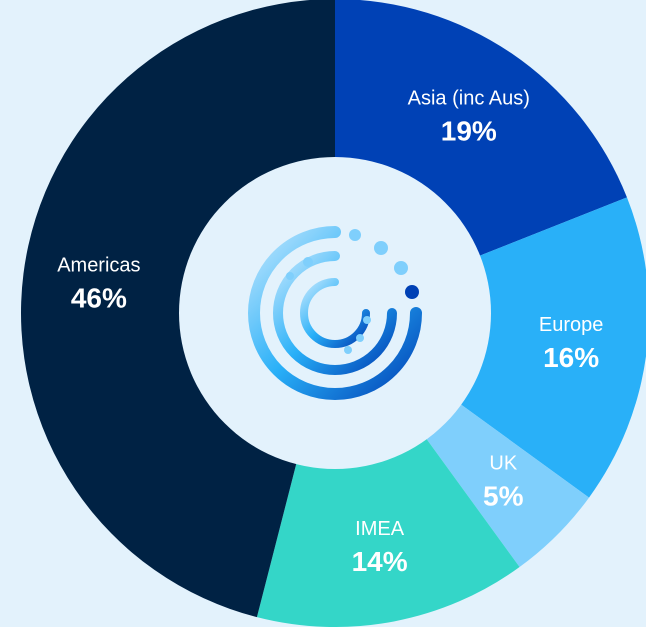 Image resolution: width=646 pixels, height=627 pixels. What do you see at coordinates (571, 357) in the screenshot?
I see `segment-value: 16%` at bounding box center [571, 357].